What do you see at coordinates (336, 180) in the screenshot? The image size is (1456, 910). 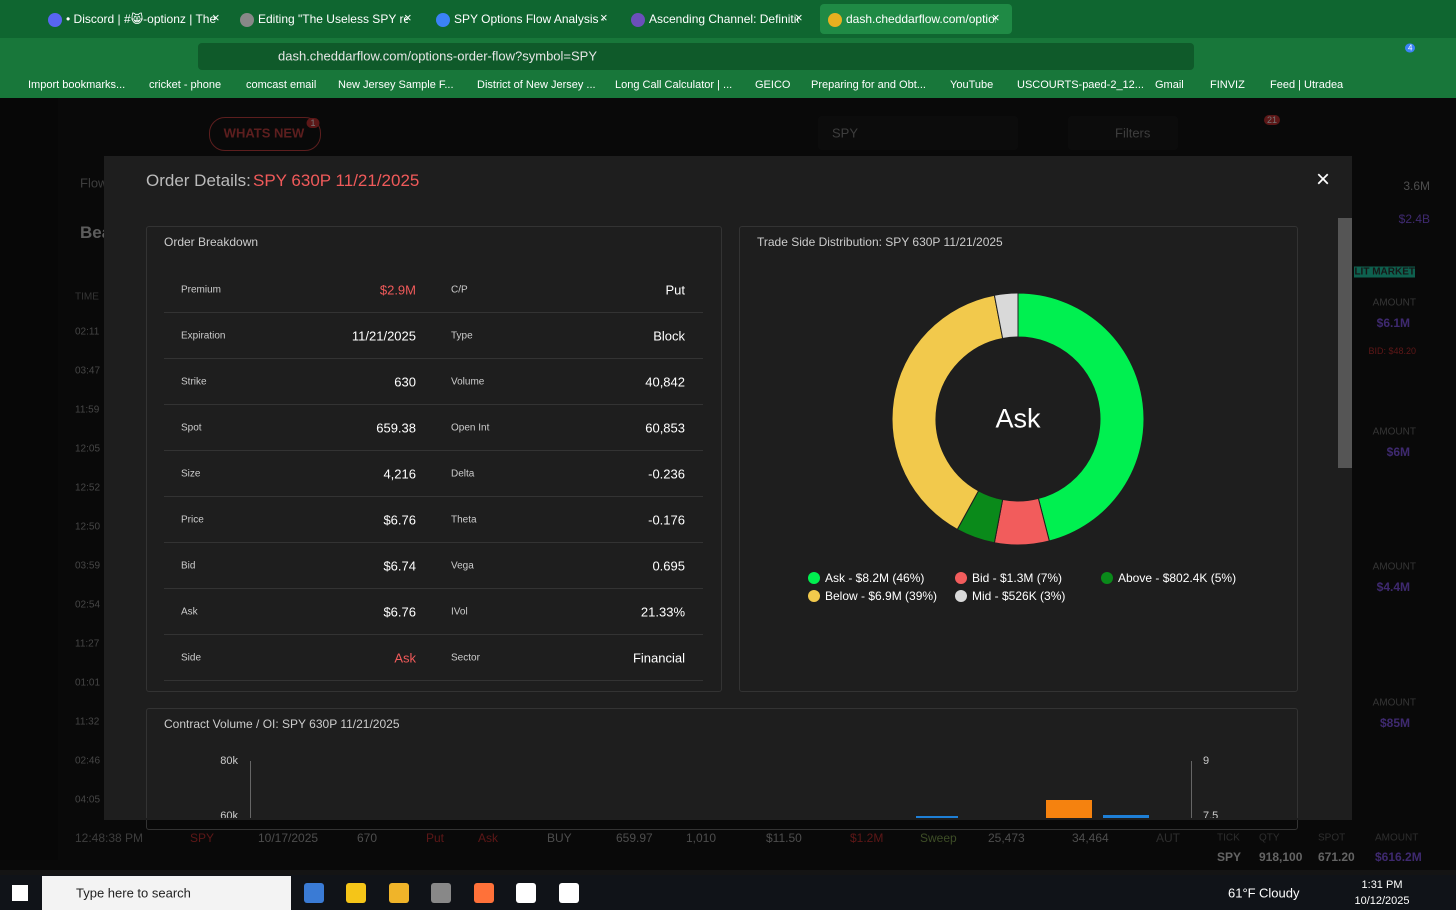 I see `modal-symbol: SPY 630P 11/21/2025` at bounding box center [336, 180].